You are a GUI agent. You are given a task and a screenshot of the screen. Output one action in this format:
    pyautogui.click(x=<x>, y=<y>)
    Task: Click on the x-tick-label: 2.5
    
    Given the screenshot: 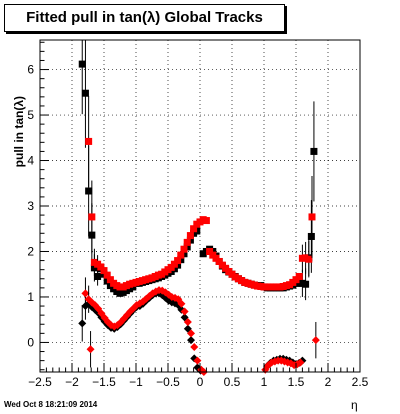 What is the action you would take?
    pyautogui.click(x=360, y=382)
    